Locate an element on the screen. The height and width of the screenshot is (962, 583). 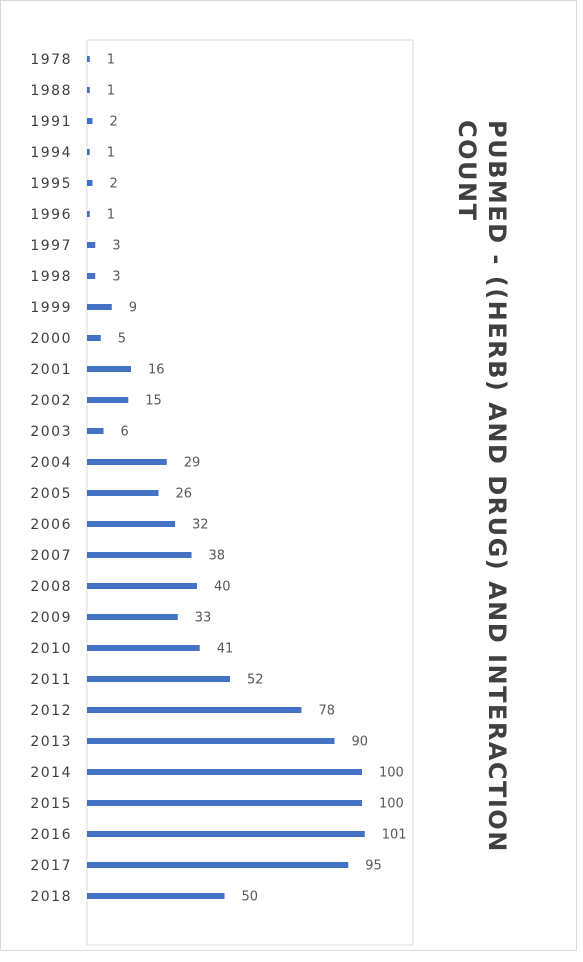
data-label: 15 is located at coordinates (153, 401).